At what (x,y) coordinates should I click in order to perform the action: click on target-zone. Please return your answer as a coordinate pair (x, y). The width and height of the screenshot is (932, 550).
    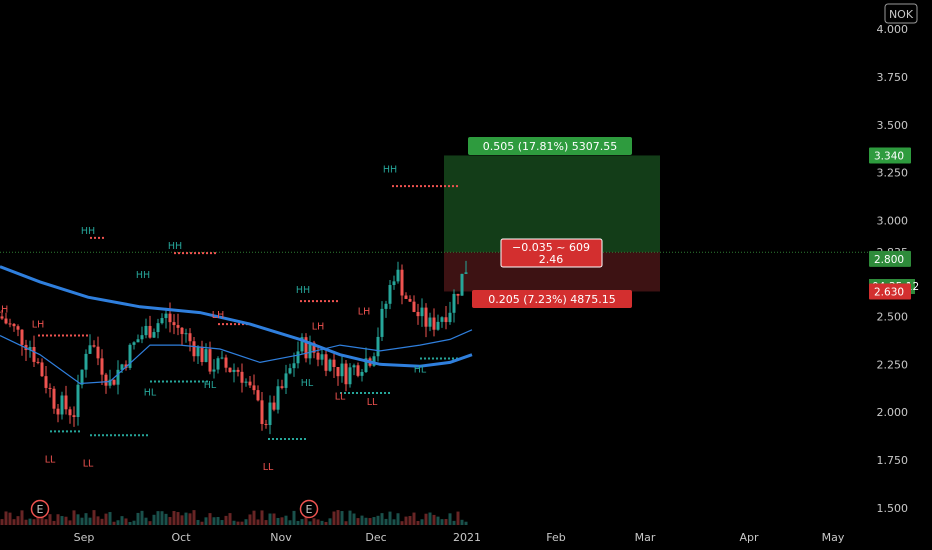
    Looking at the image, I should click on (552, 204).